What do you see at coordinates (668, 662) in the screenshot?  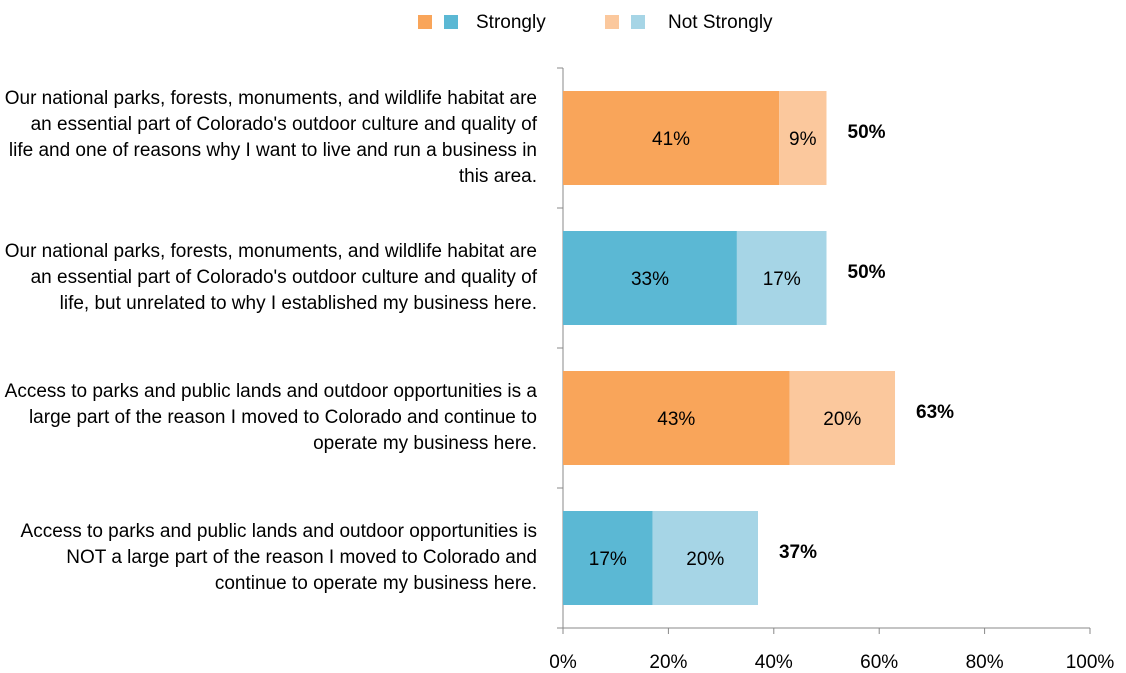 I see `x-tick-label: 20%` at bounding box center [668, 662].